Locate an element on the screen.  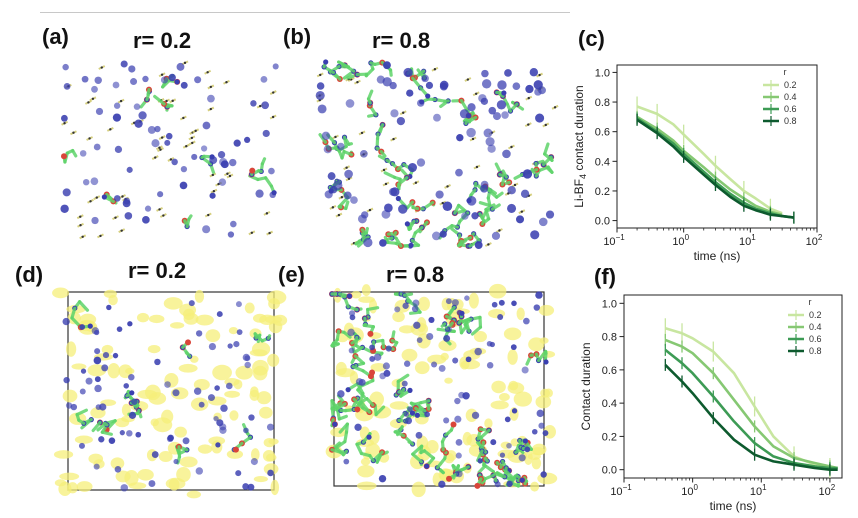
legend-entry: 0.6 is located at coordinates (815, 339).